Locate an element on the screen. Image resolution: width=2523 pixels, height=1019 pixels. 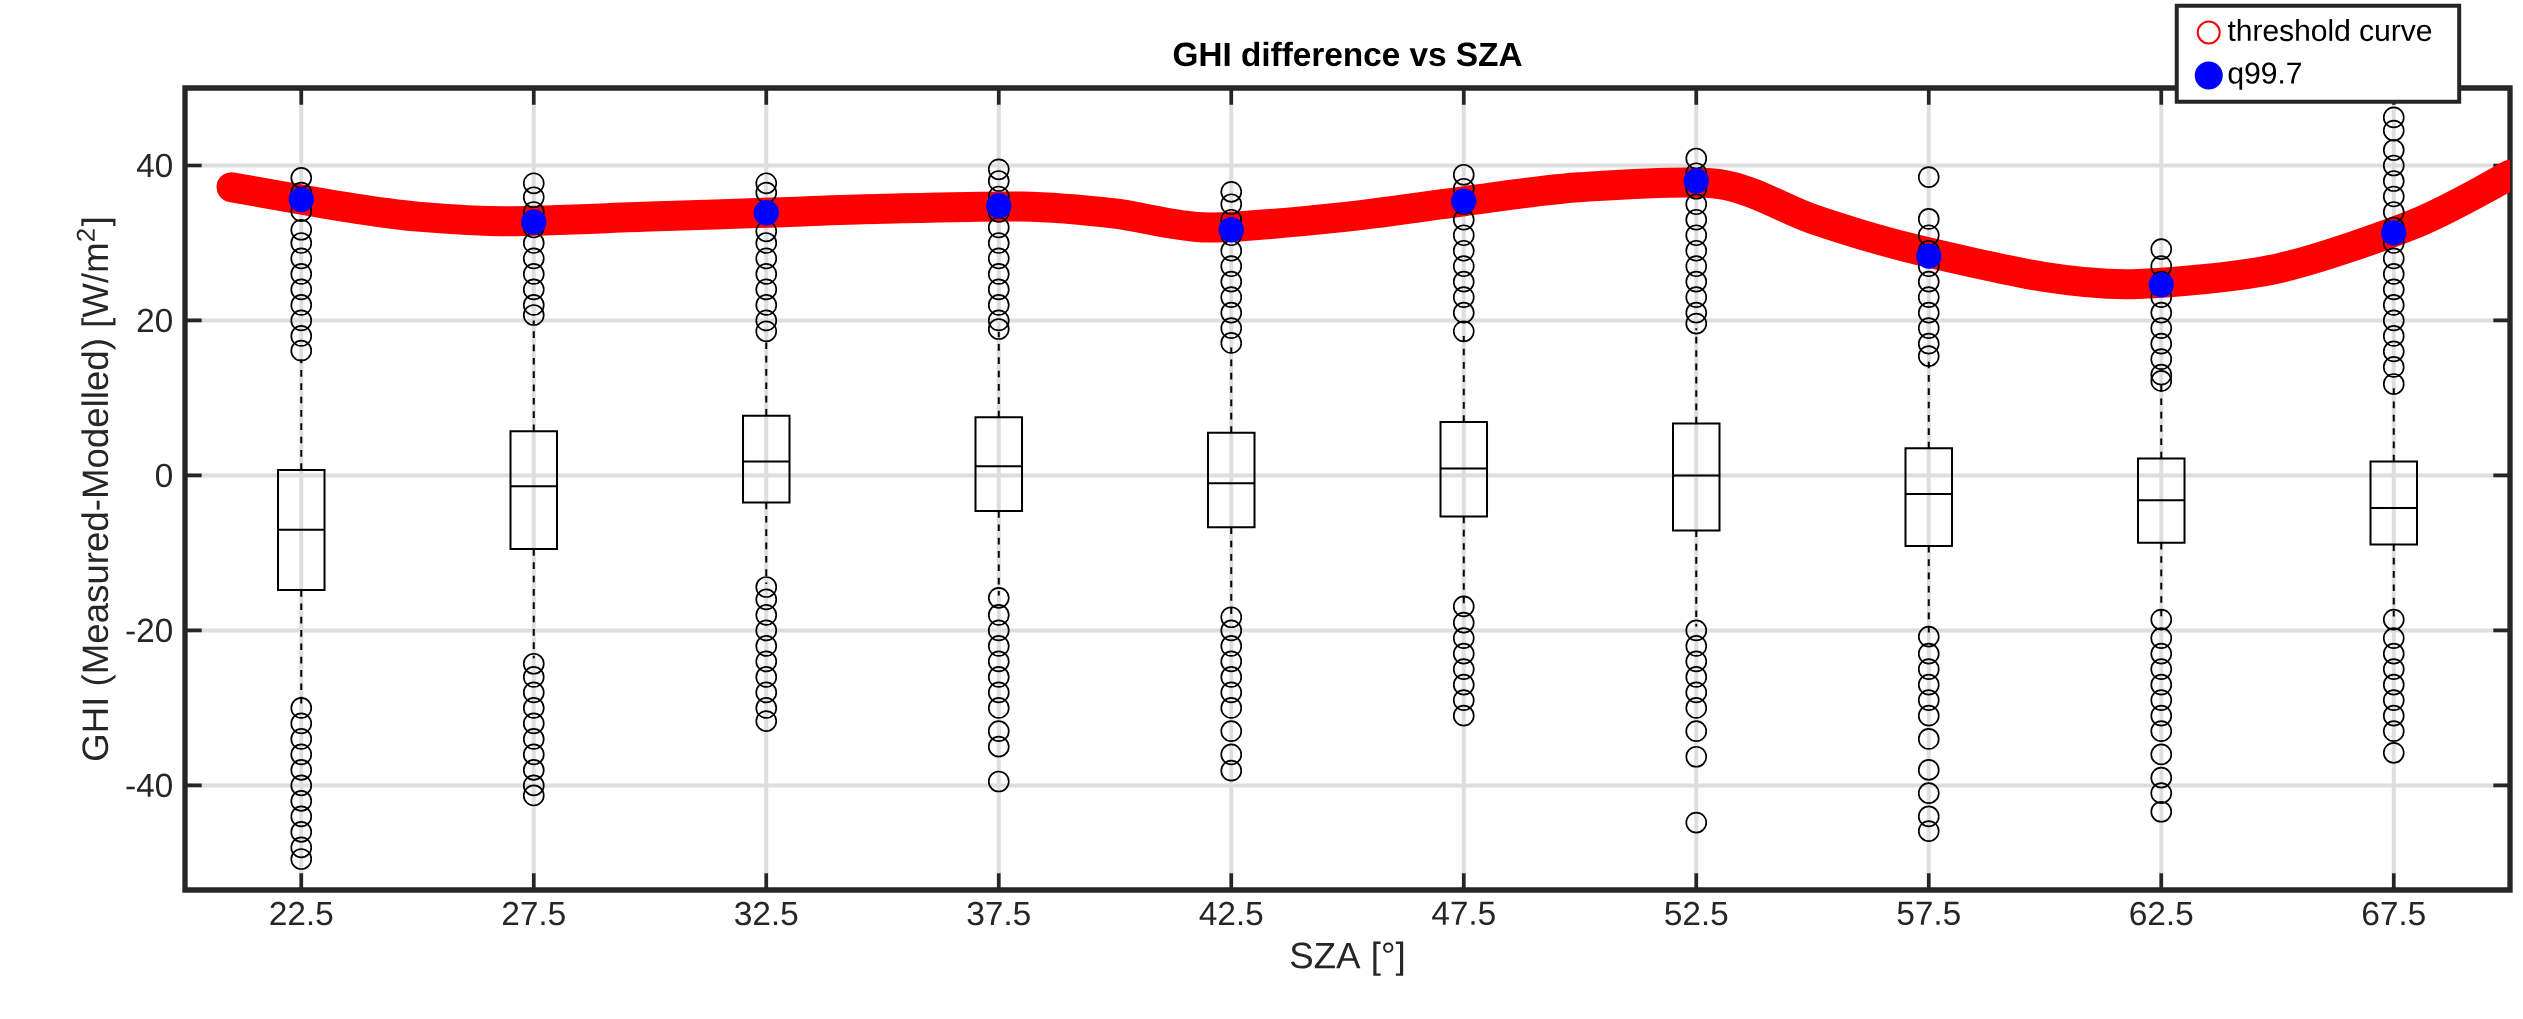
x-tick-label: 32.5 is located at coordinates (766, 913).